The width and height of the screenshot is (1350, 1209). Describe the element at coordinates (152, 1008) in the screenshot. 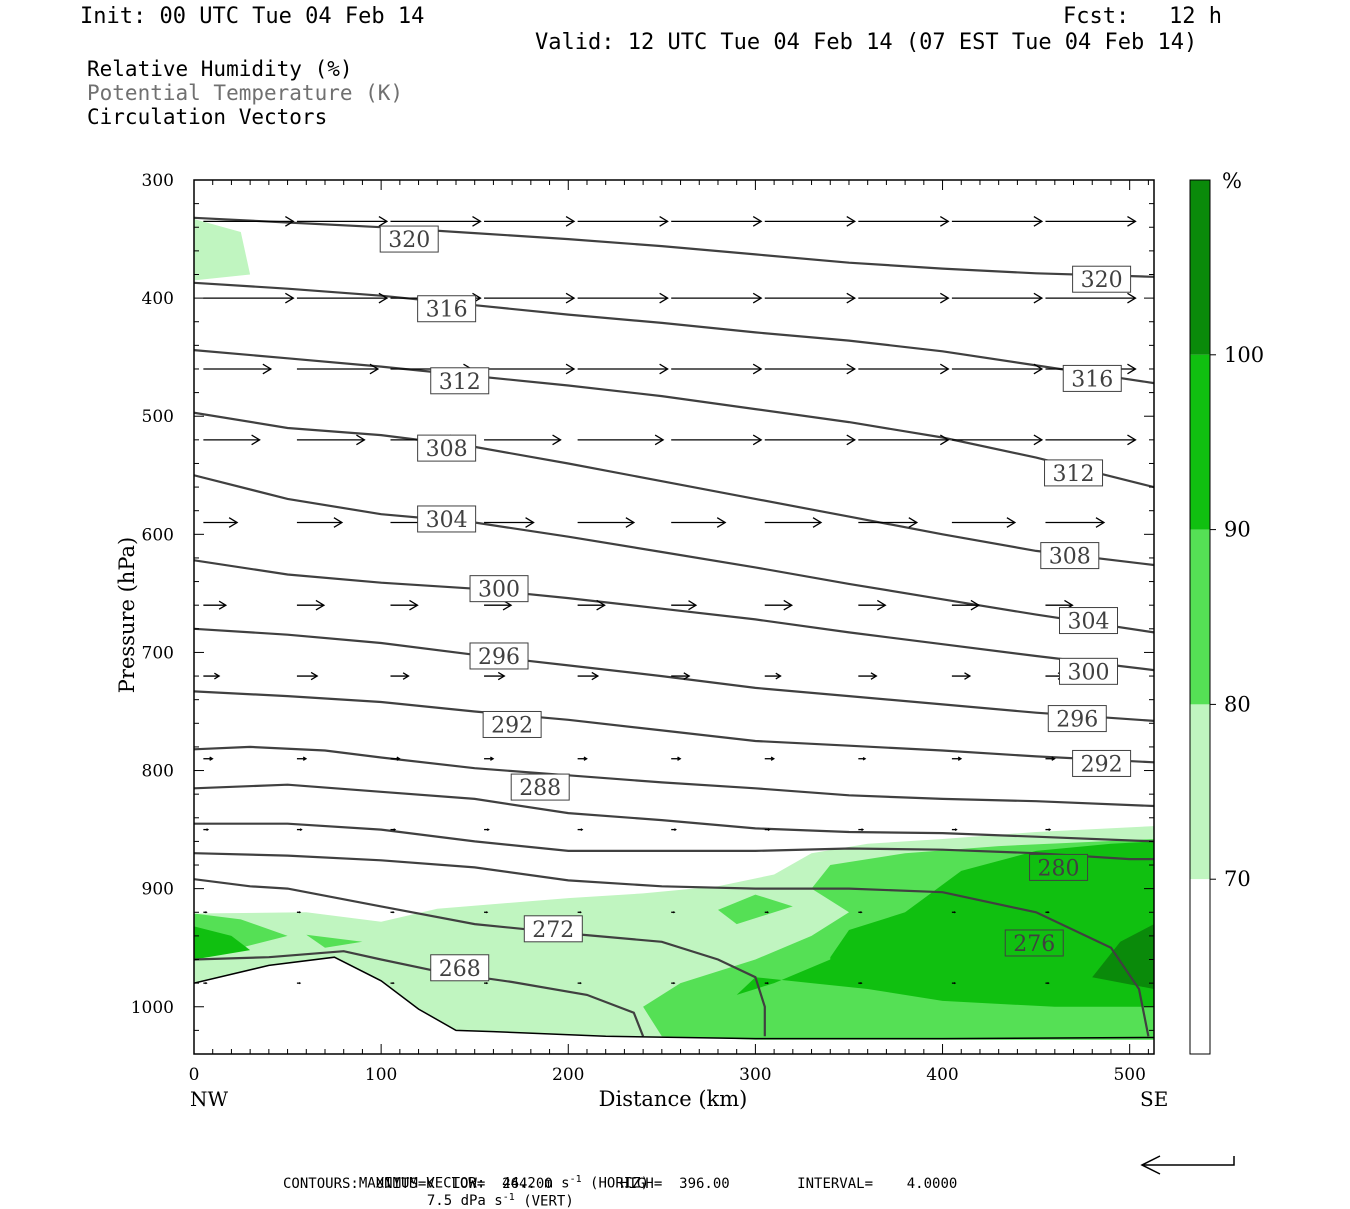

I see `y-tick-label: 1000` at that location.